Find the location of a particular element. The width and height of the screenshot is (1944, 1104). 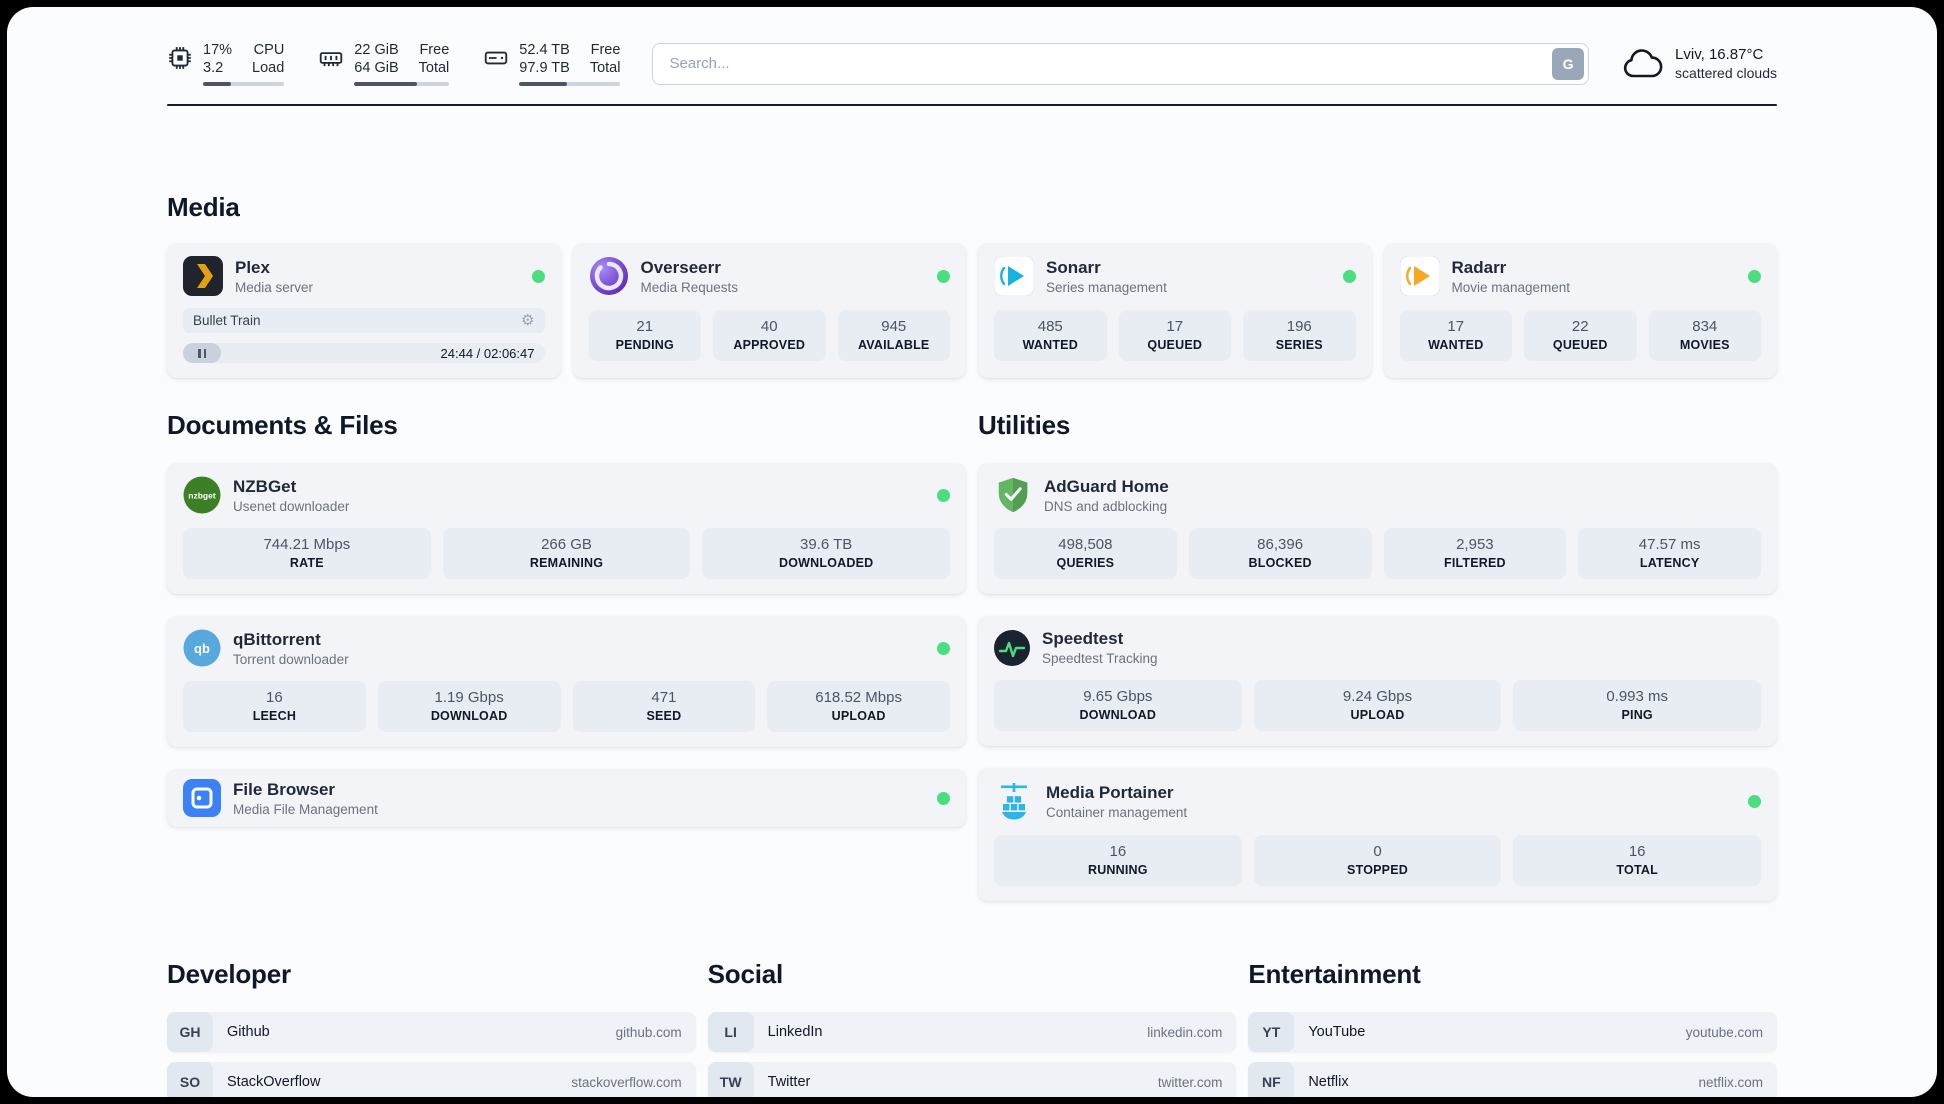

service-subtitle: DNS and adblocking is located at coordinates (1106, 506).